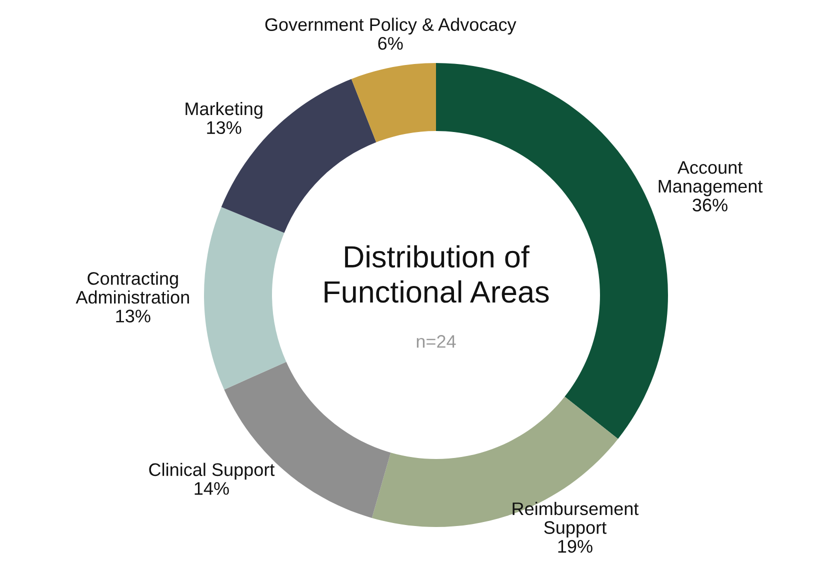 This screenshot has height=571, width=829. What do you see at coordinates (436, 274) in the screenshot?
I see `text: Distribution of Functional Areas` at bounding box center [436, 274].